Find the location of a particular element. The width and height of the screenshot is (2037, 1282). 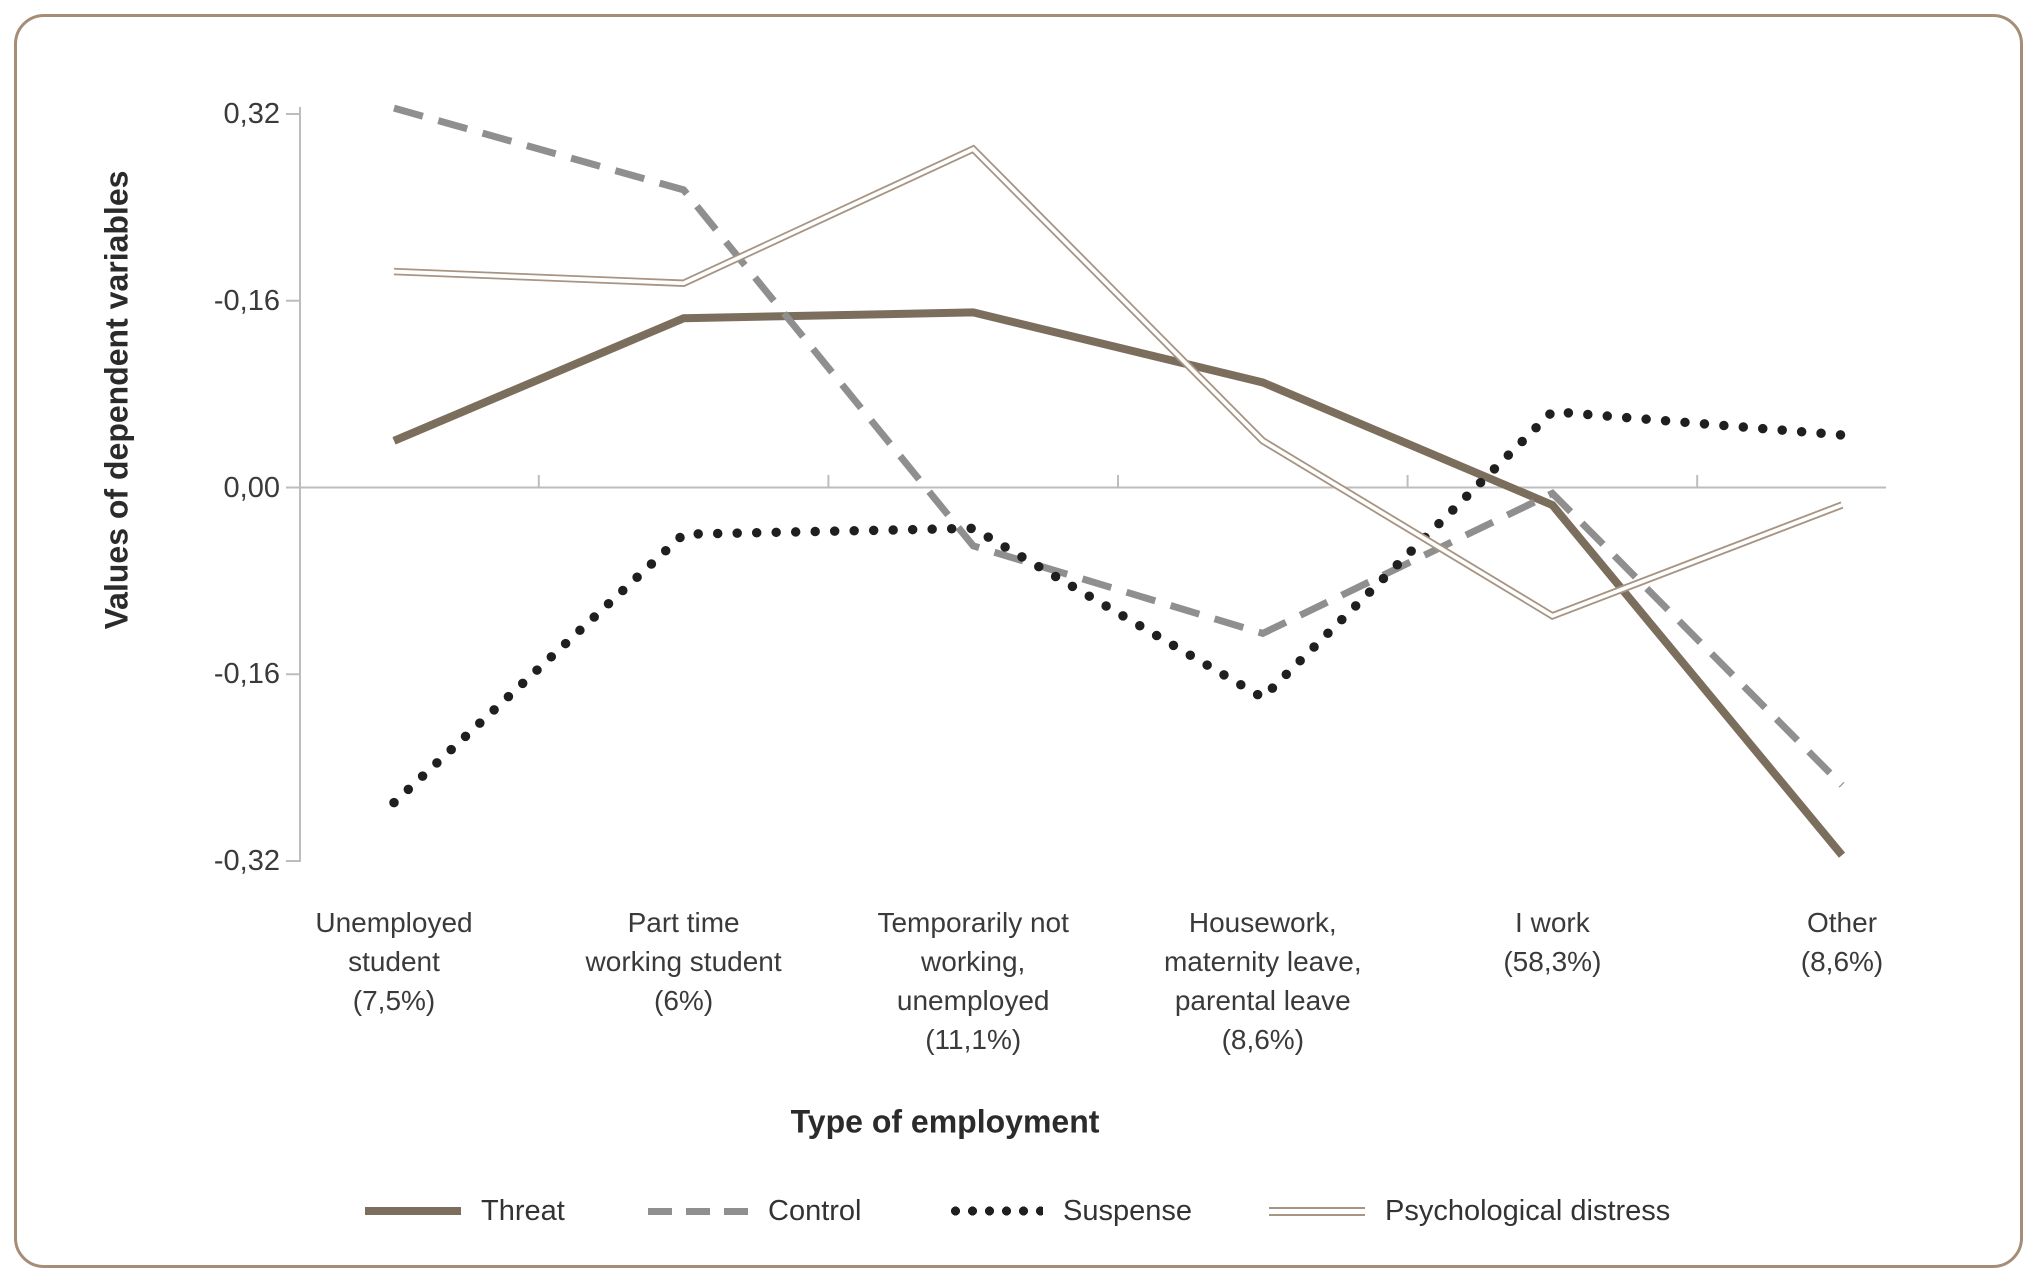

y-tick-label: 0,00 is located at coordinates (251, 487).